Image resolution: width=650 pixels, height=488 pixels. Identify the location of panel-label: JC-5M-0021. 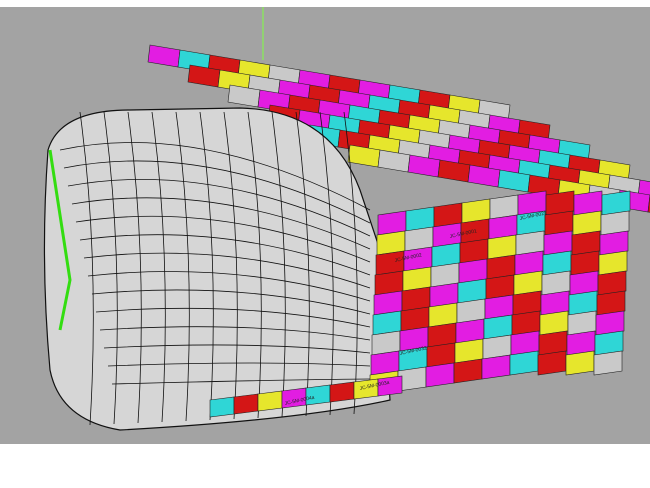
(533, 216).